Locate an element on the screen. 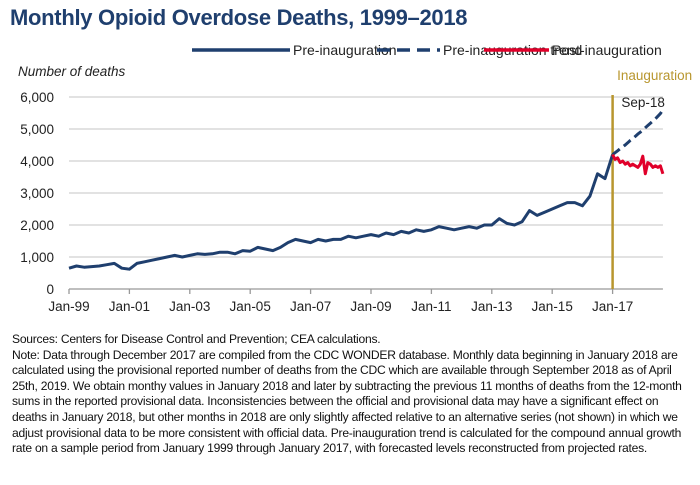 The image size is (700, 485). x-tick-label: Jan-01 is located at coordinates (129, 306).